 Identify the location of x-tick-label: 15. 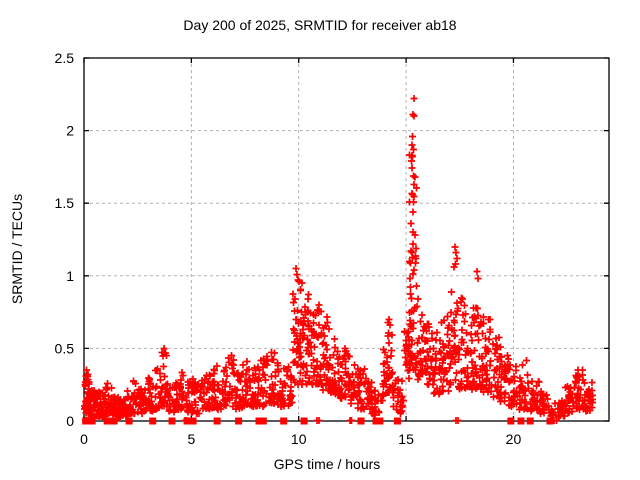
(406, 439).